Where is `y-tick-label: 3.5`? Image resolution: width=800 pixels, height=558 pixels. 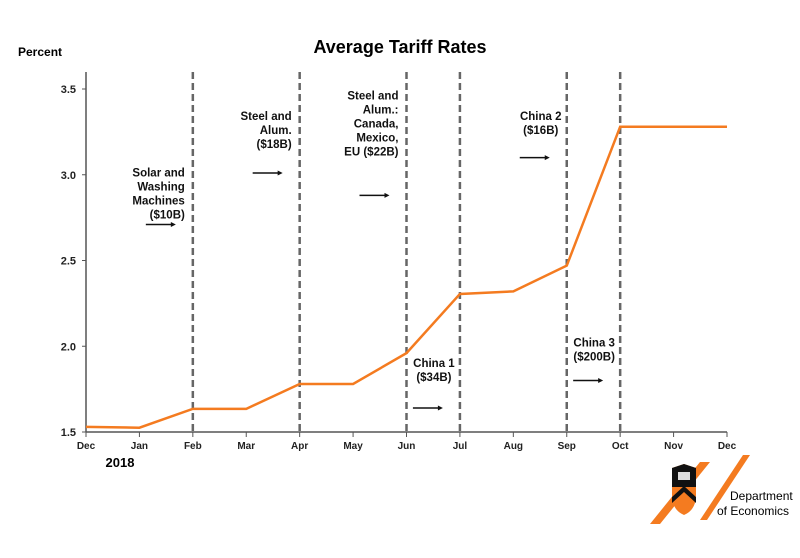
y-tick-label: 3.5 is located at coordinates (68, 90).